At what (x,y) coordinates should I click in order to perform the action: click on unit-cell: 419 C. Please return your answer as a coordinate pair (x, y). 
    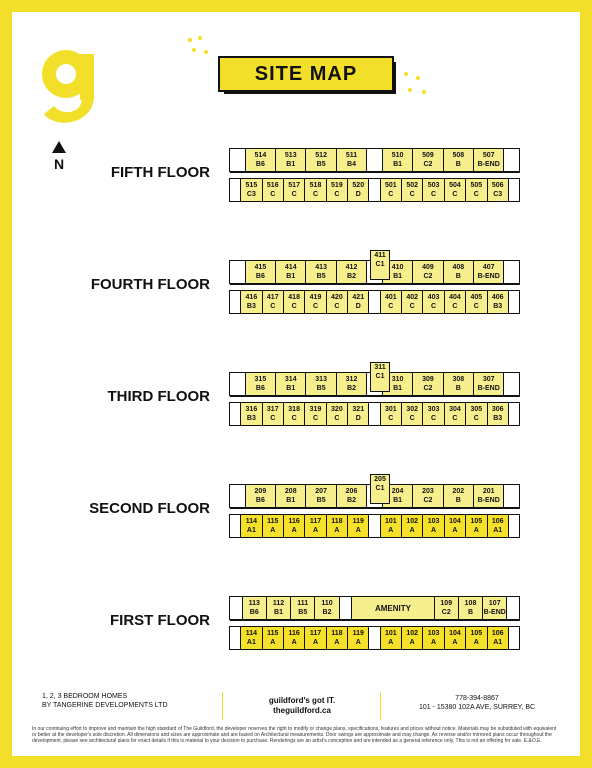
    Looking at the image, I should click on (315, 302).